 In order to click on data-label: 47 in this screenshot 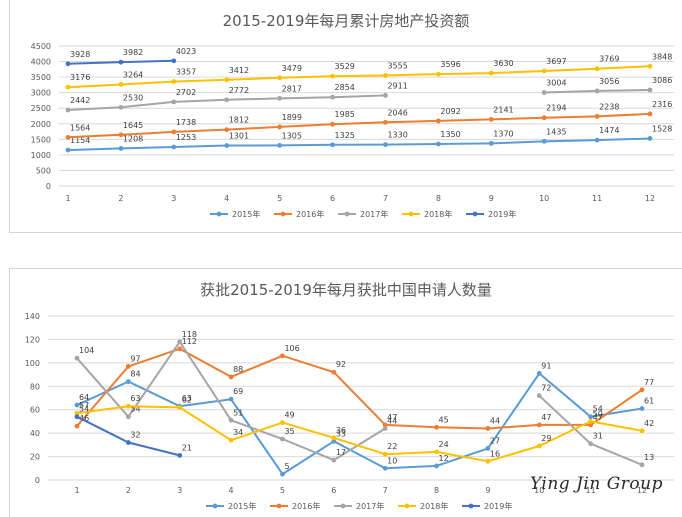, I will do `click(598, 417)`.